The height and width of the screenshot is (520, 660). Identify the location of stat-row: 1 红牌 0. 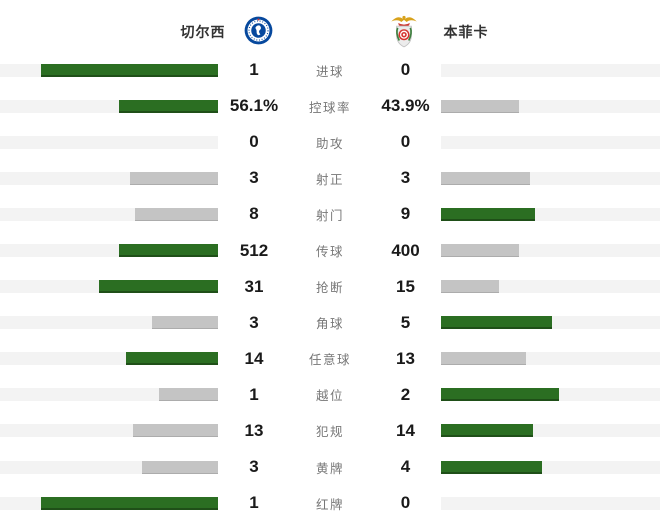
(330, 502).